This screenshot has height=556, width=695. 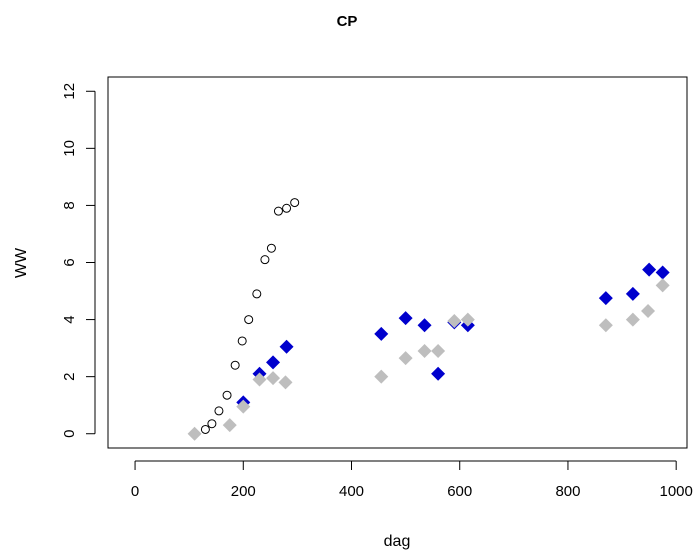 What do you see at coordinates (69, 148) in the screenshot?
I see `y-tick-label: 10` at bounding box center [69, 148].